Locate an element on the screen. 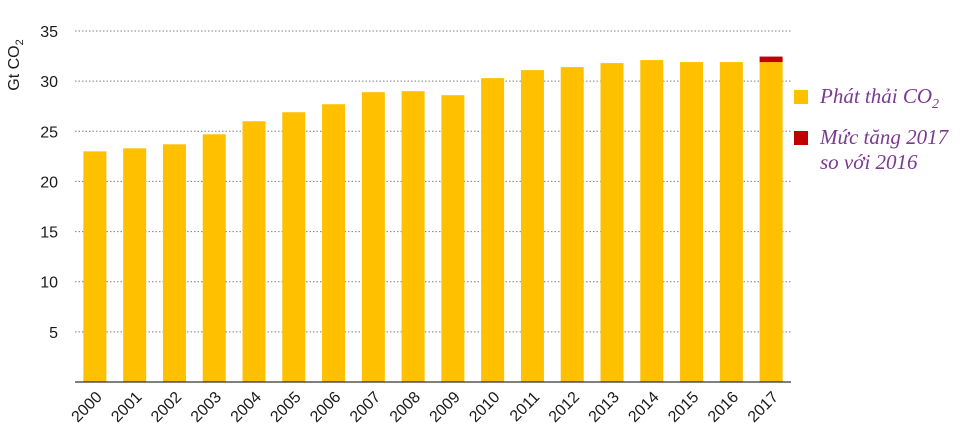  bar-emissions-2000 is located at coordinates (95, 266).